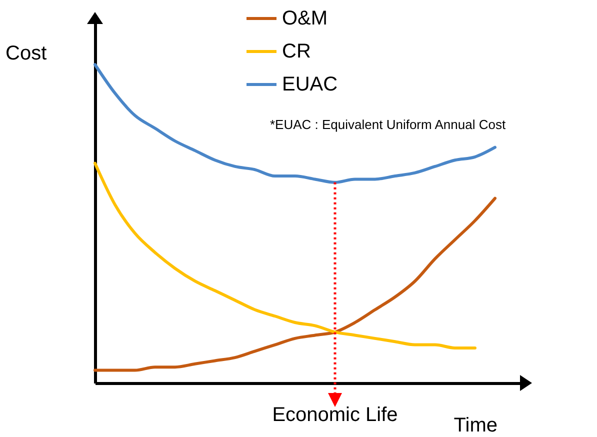  Describe the element at coordinates (335, 415) in the screenshot. I see `text: Economic Life` at that location.